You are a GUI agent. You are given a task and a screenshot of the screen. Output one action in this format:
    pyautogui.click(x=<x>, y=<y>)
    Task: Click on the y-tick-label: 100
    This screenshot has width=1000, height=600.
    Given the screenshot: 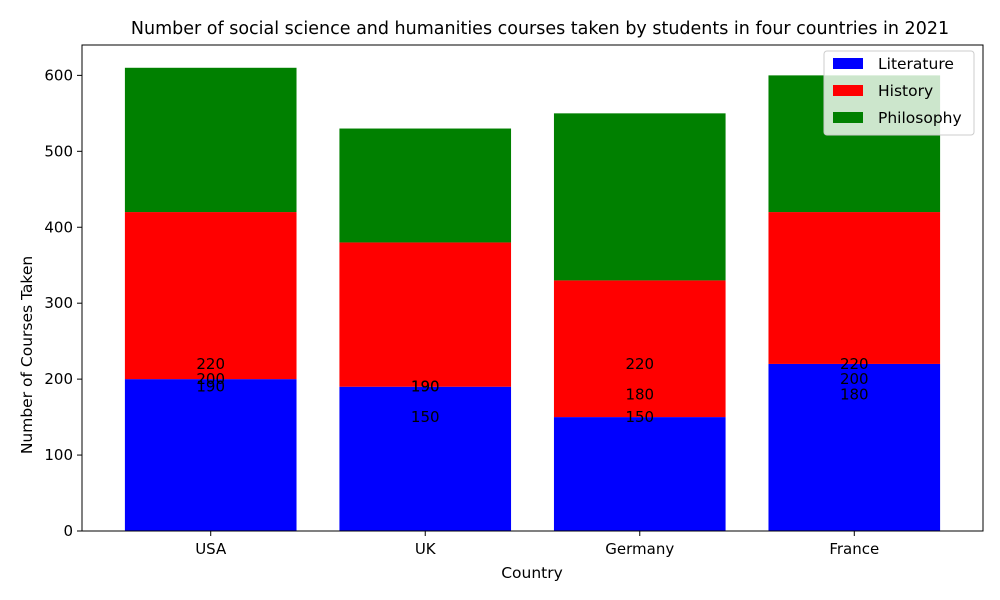 What is the action you would take?
    pyautogui.click(x=58, y=455)
    